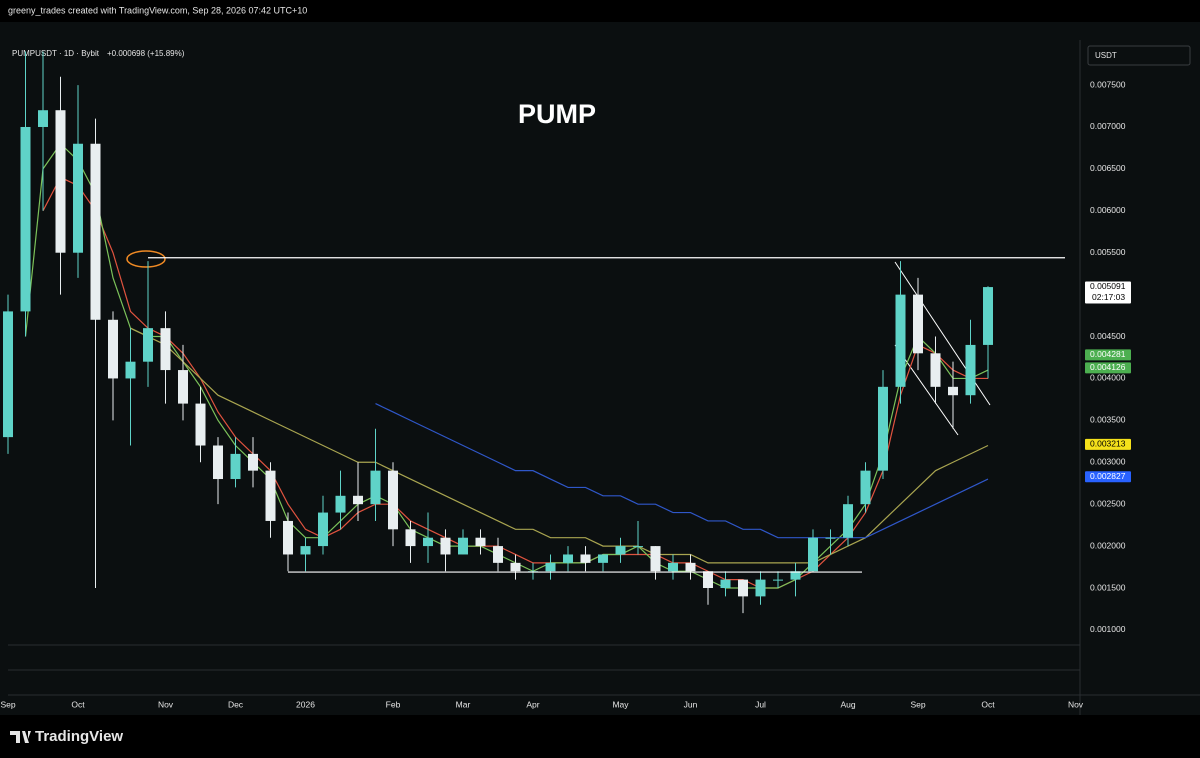  What do you see at coordinates (760, 704) in the screenshot?
I see `x-tick-label: Jul` at bounding box center [760, 704].